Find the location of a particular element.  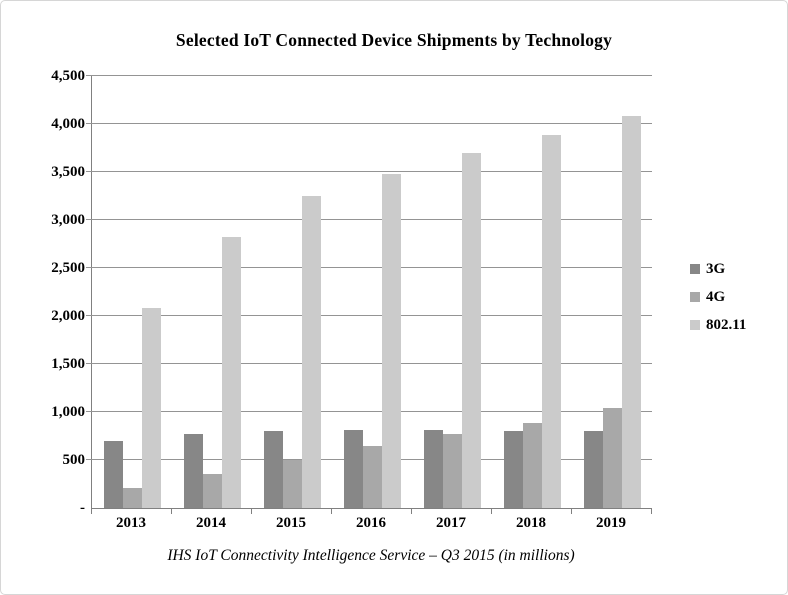

bar-4g-2016 is located at coordinates (372, 477).